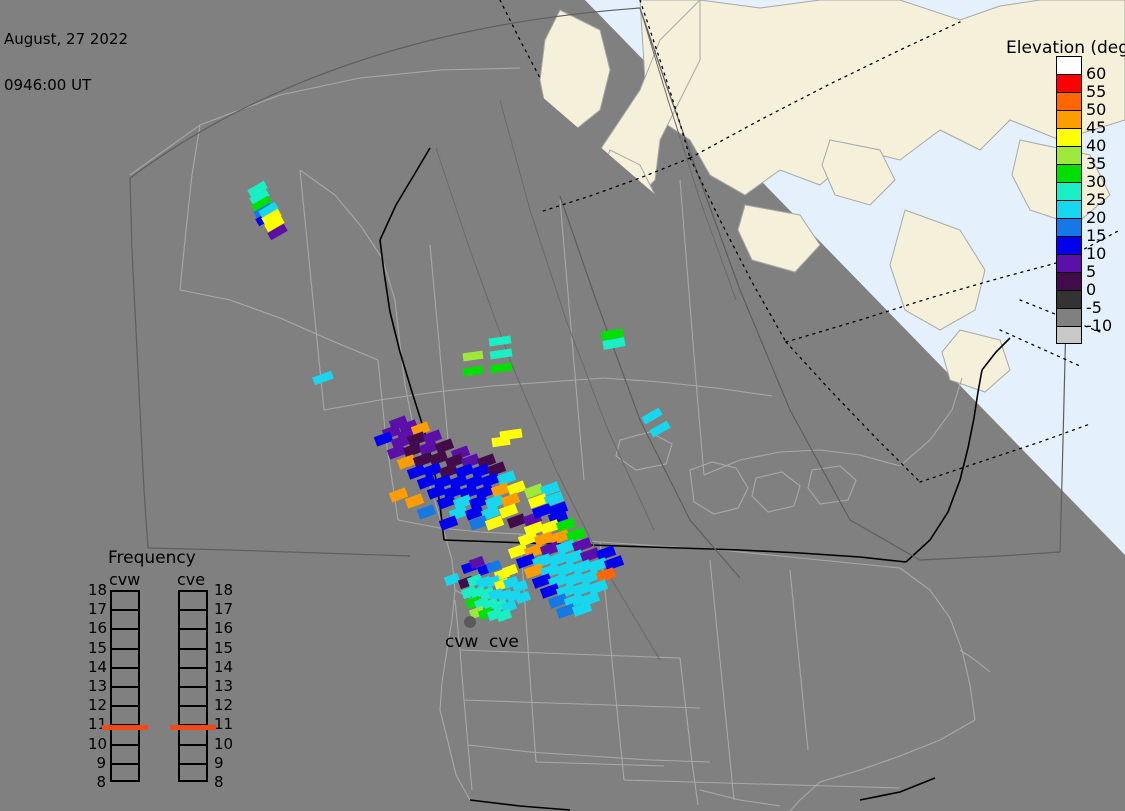  I want to click on colorbar-title: Elevation (deg), so click(1065, 48).